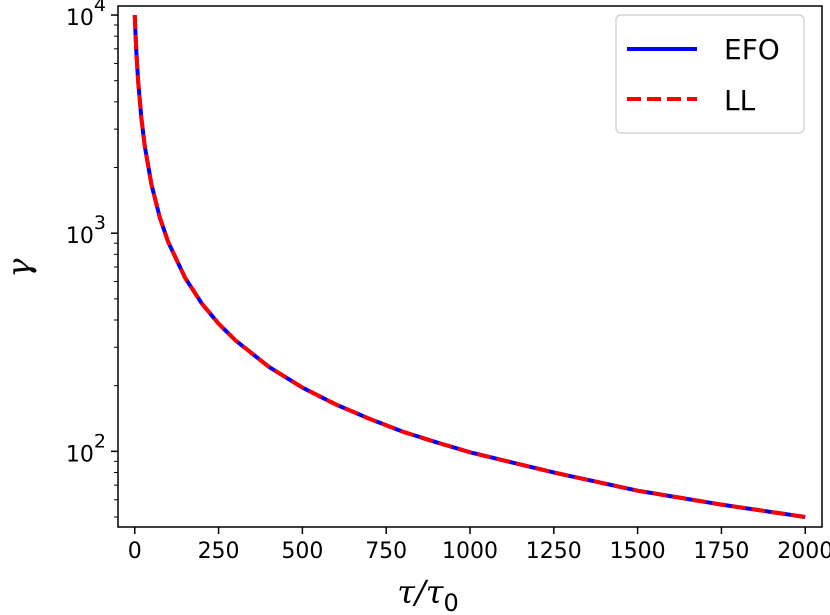 The image size is (830, 615). Describe the element at coordinates (420, 592) in the screenshot. I see `x-axis-label-base: τ/τ` at that location.